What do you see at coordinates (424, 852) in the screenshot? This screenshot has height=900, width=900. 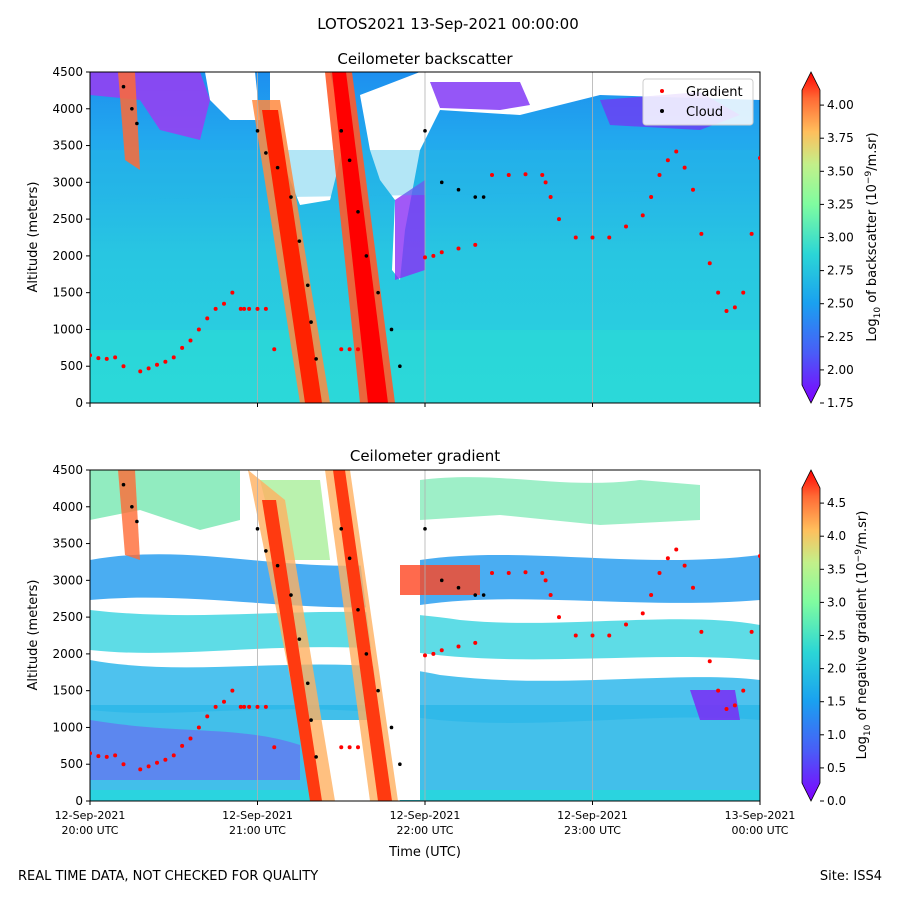 I see `gradient-xlabel: Time (UTC)` at bounding box center [424, 852].